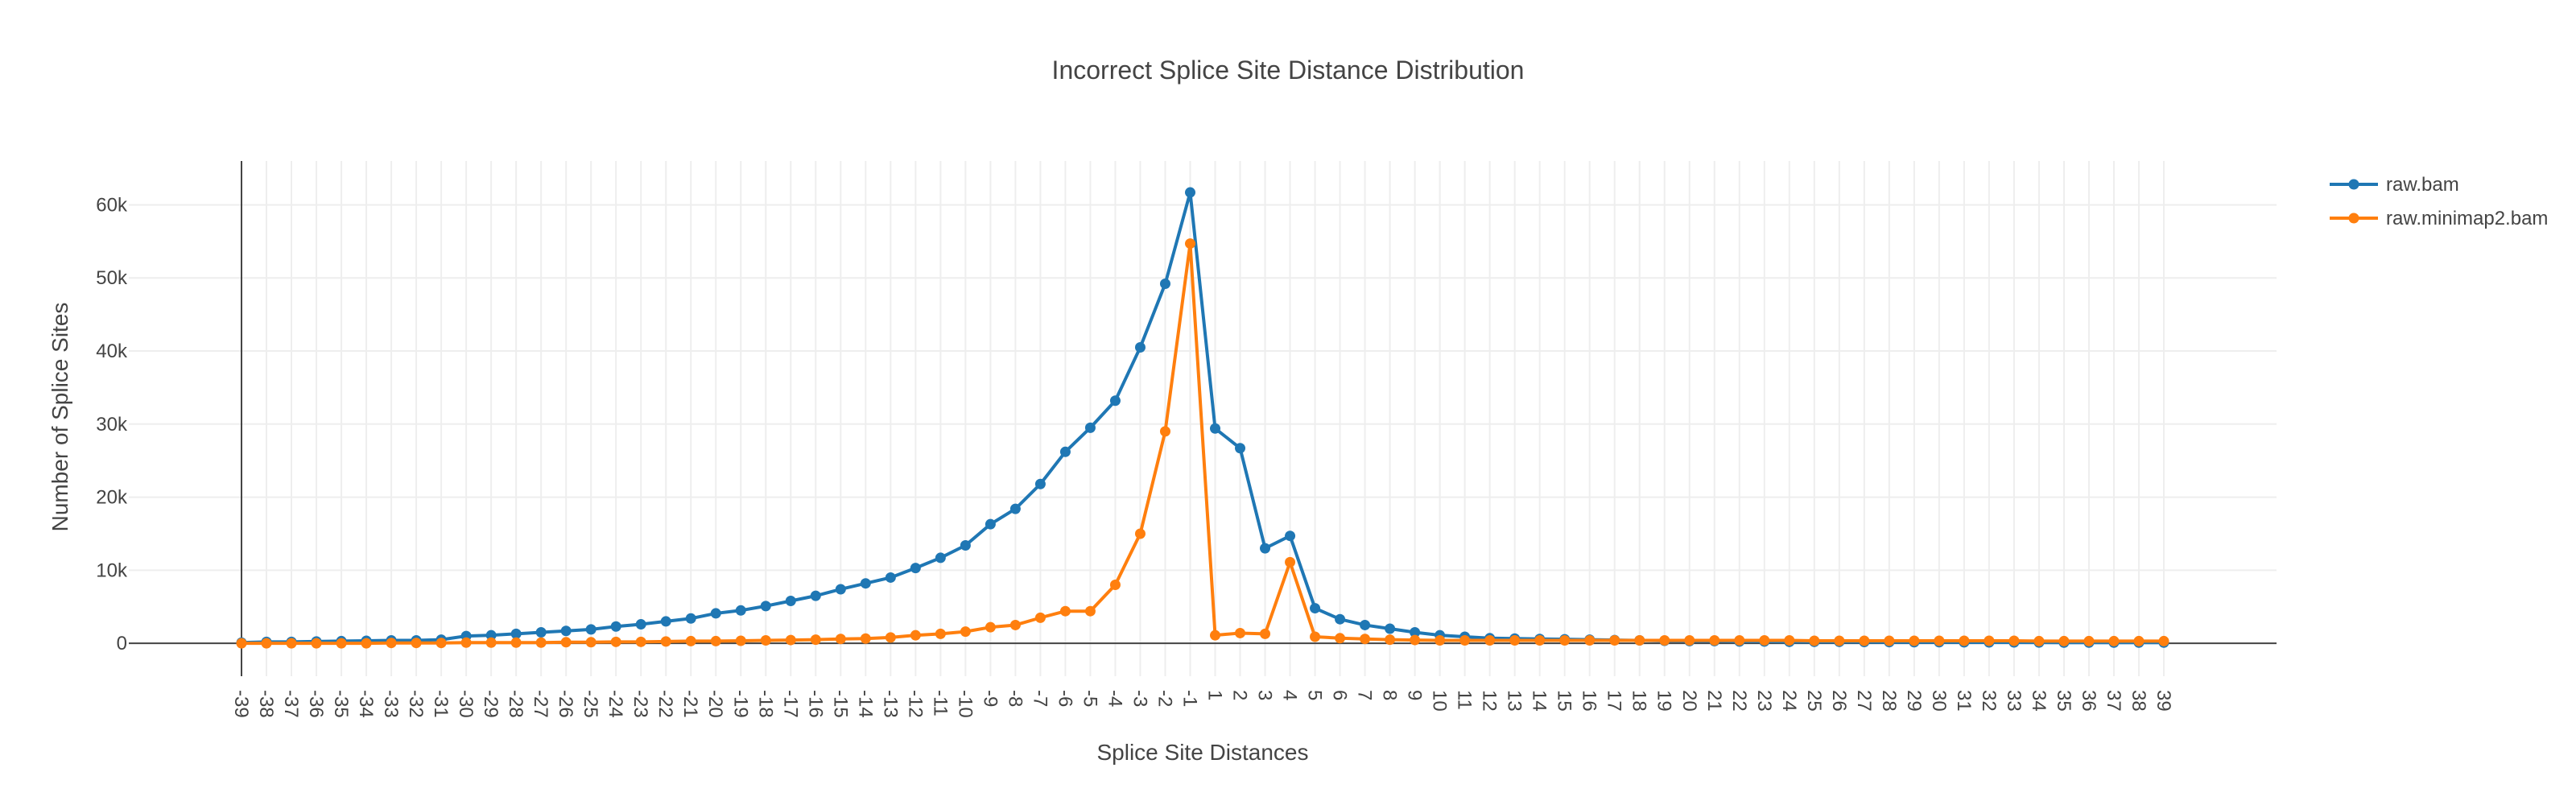 This screenshot has width=2576, height=805. What do you see at coordinates (990, 698) in the screenshot?
I see `x-tick-label: -9` at bounding box center [990, 698].